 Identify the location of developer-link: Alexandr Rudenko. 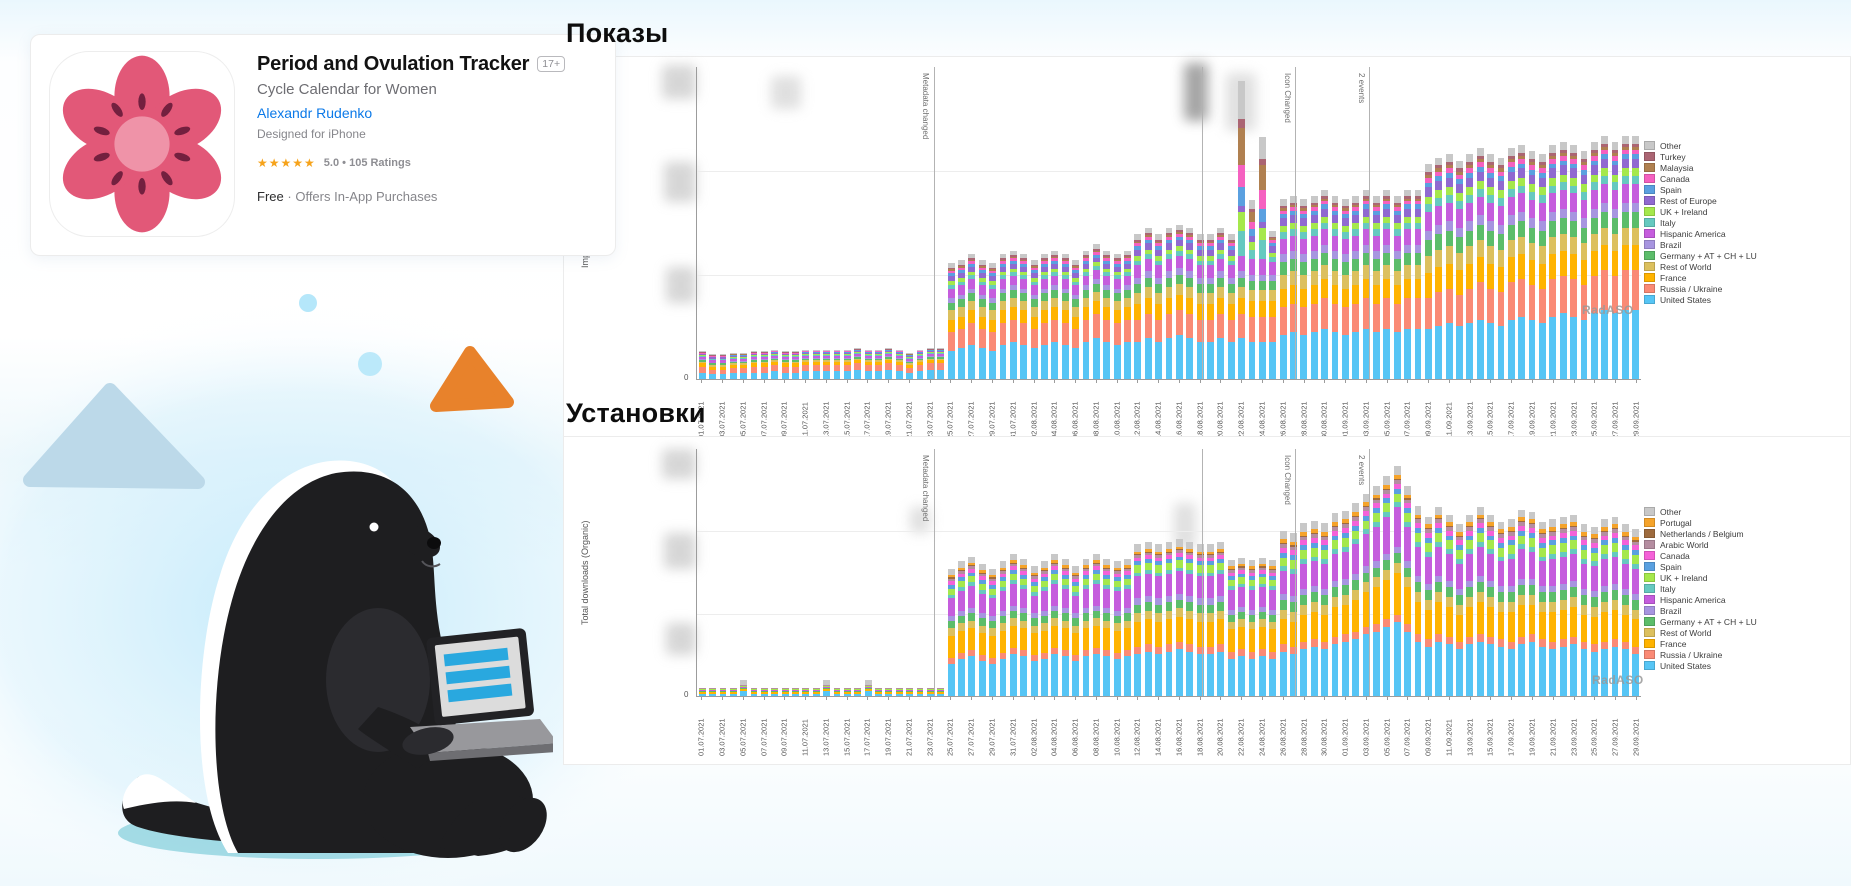
(315, 113).